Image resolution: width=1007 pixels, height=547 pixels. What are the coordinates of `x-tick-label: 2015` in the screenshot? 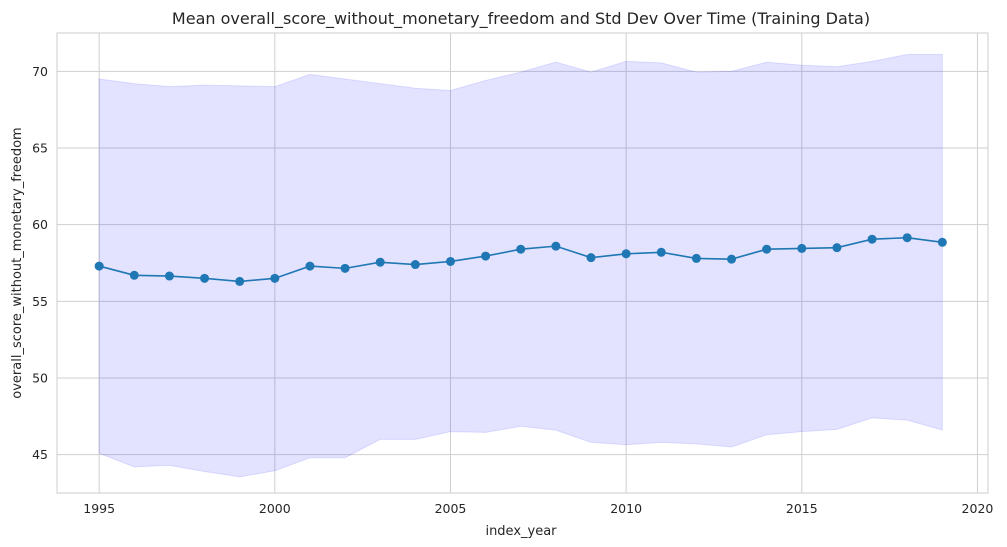 It's located at (802, 508).